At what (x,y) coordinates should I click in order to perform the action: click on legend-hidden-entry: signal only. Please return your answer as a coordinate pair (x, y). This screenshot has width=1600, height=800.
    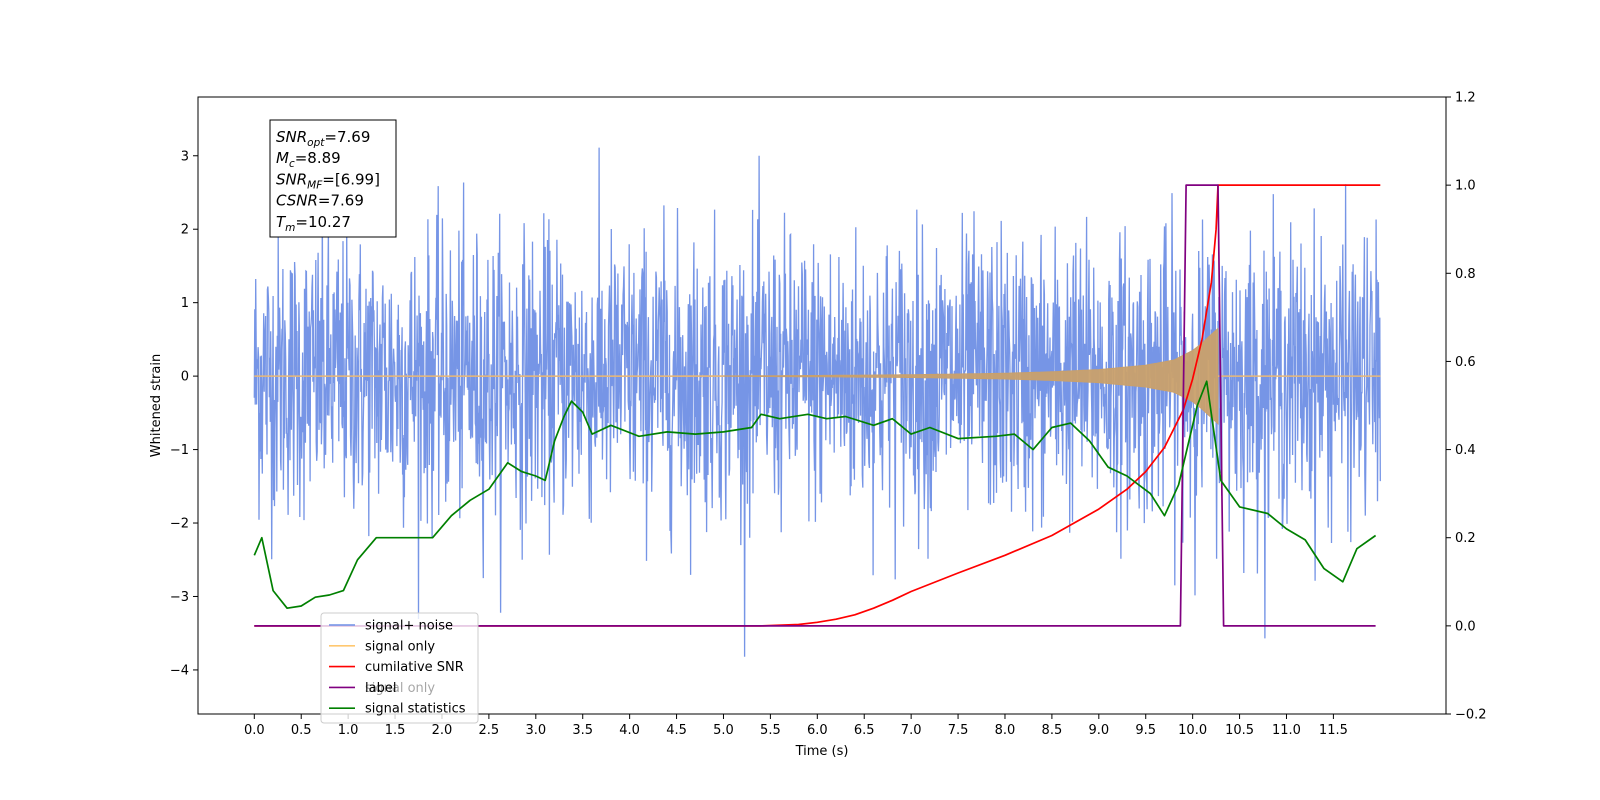
    Looking at the image, I should click on (400, 688).